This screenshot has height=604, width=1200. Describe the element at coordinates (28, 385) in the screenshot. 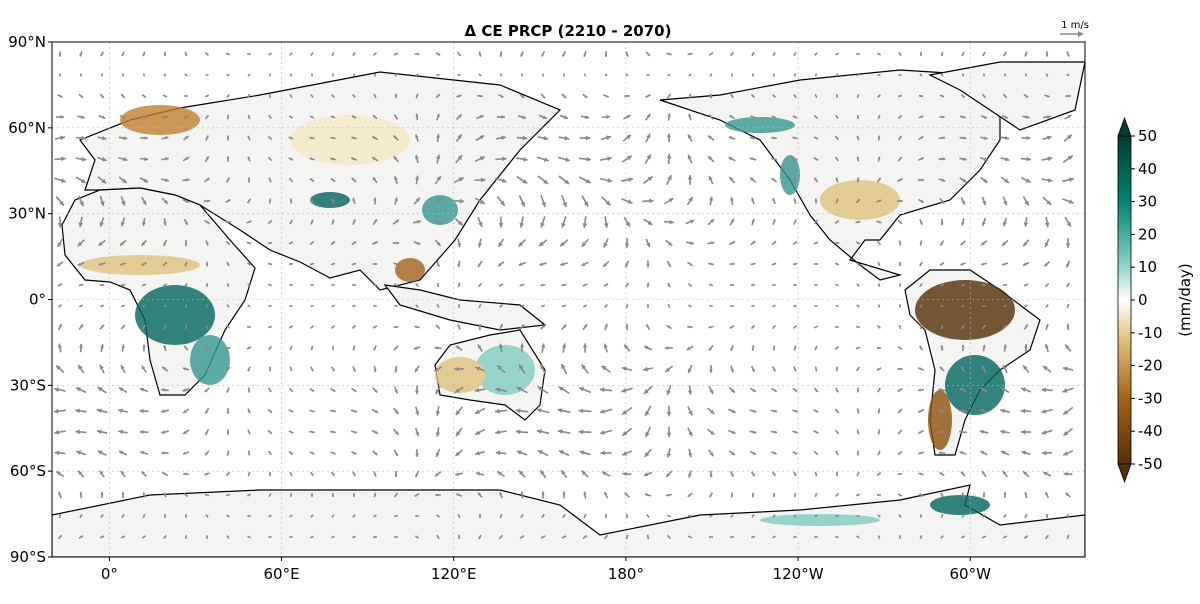

I see `lat-tick-label: 30°S` at that location.